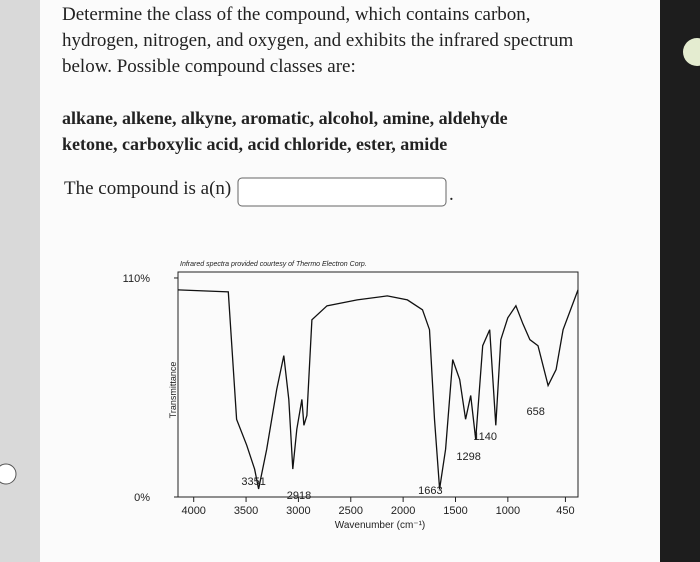  I want to click on answer-prompt: The compound is a(n), so click(147, 188).